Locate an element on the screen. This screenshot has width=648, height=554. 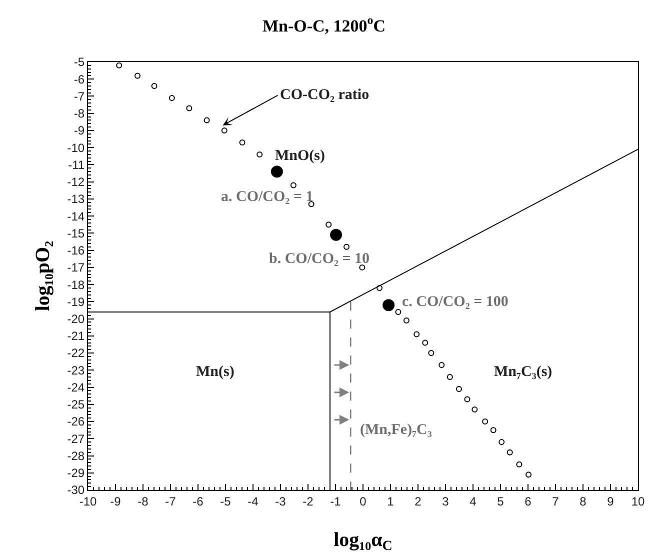
y-tick-label: -24 is located at coordinates (76, 387).